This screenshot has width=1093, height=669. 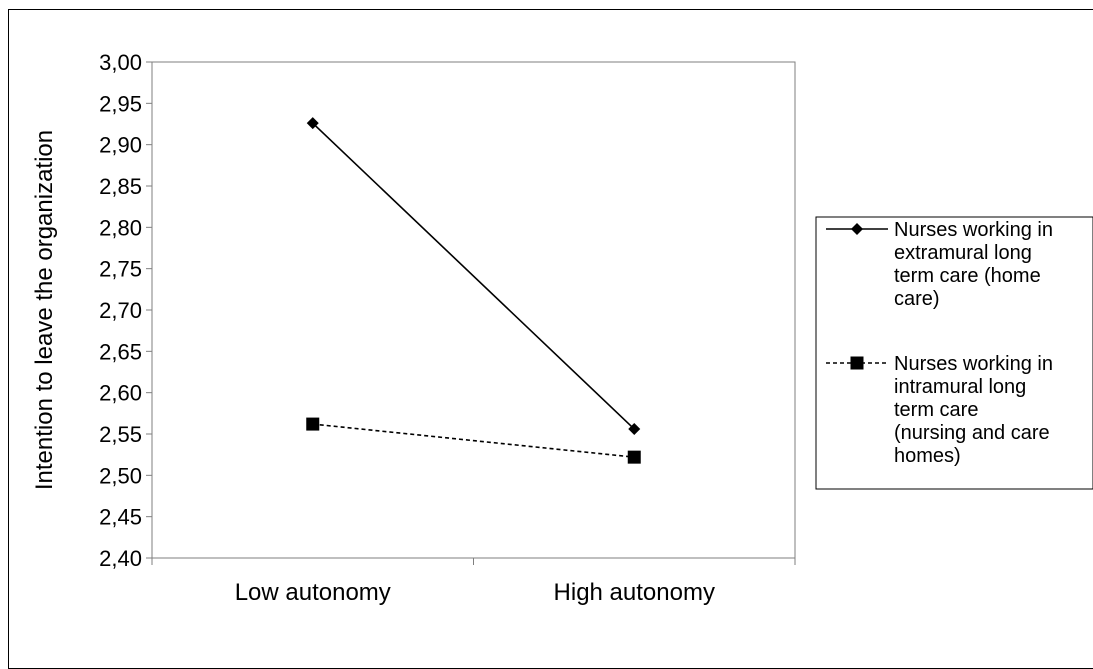 I want to click on legend-label-line: intramural long, so click(x=960, y=387).